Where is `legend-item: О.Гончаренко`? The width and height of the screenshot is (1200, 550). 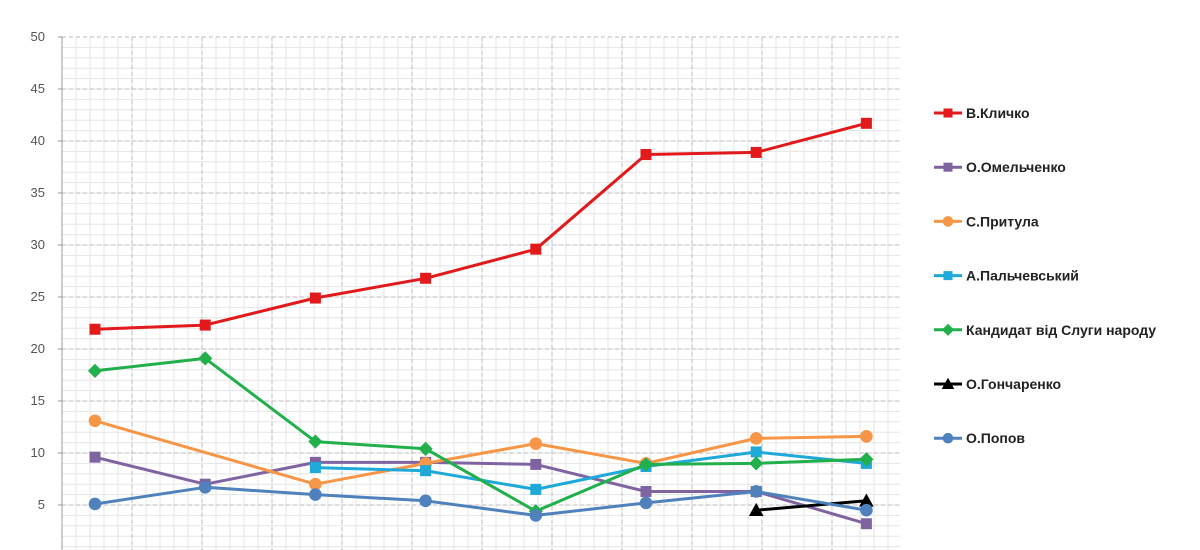
legend-item: О.Гончаренко is located at coordinates (997, 384).